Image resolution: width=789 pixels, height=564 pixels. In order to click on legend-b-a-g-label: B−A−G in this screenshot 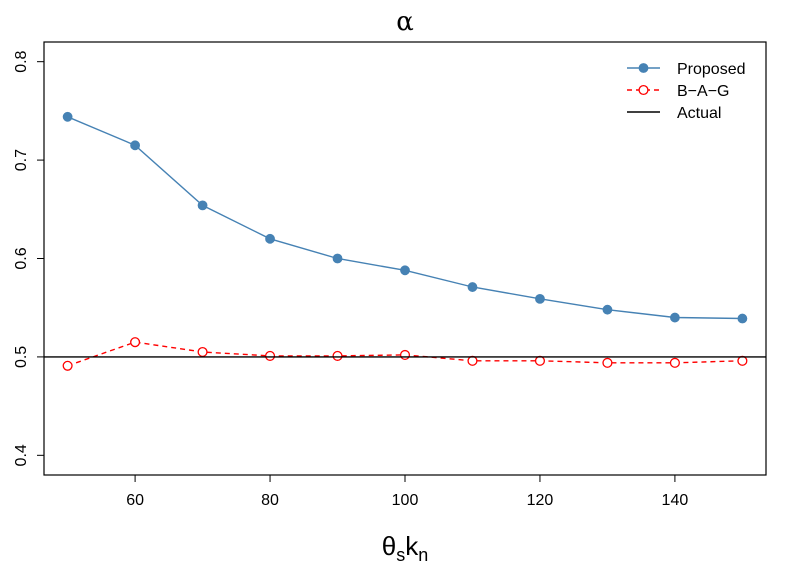, I will do `click(703, 91)`.